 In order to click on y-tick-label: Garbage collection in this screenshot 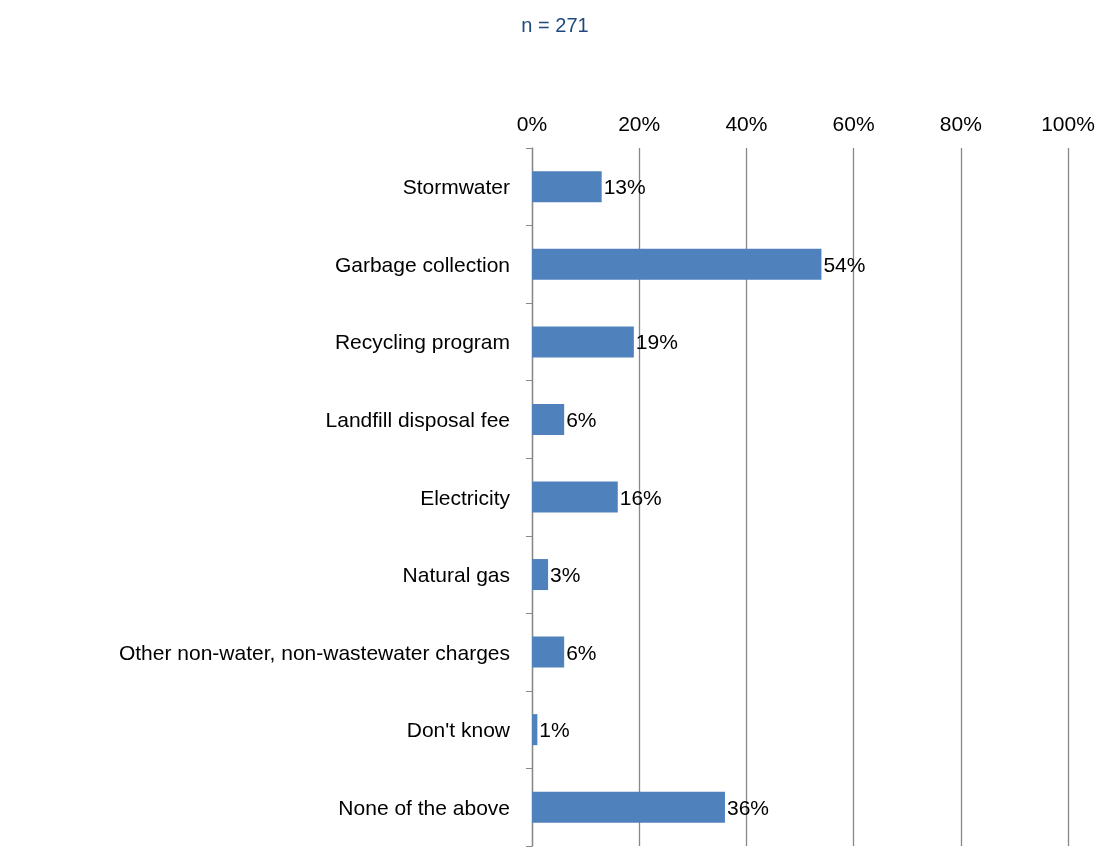, I will do `click(422, 264)`.